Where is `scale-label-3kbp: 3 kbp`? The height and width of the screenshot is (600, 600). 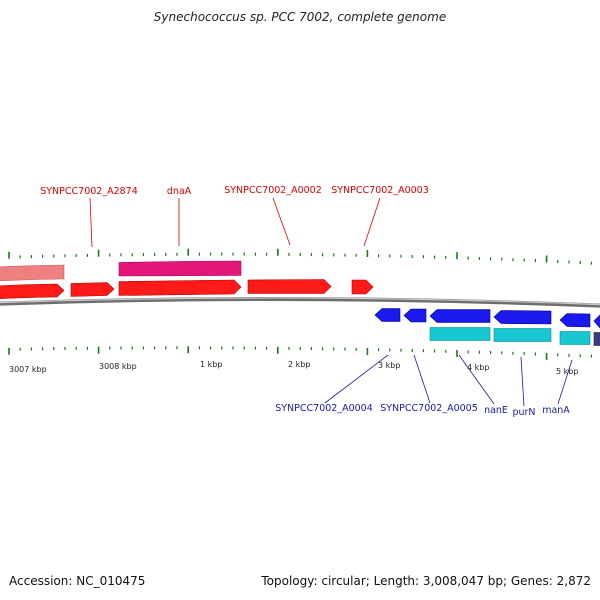 scale-label-3kbp: 3 kbp is located at coordinates (389, 365).